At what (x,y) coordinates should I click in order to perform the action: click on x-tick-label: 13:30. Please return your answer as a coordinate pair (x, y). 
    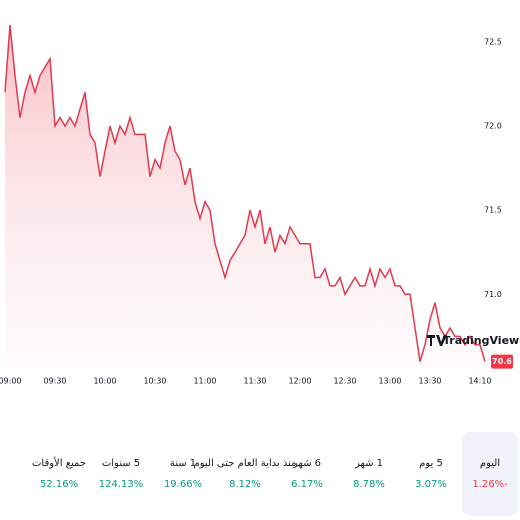
    Looking at the image, I should click on (429, 381).